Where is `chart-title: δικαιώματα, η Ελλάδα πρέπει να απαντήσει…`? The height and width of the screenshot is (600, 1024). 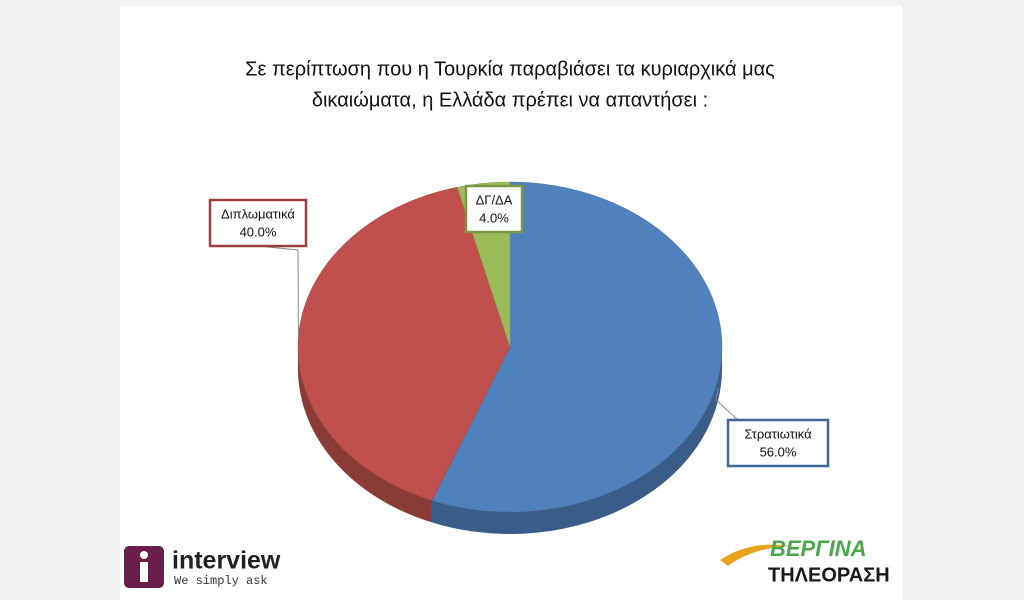 chart-title: δικαιώματα, η Ελλάδα πρέπει να απαντήσει… is located at coordinates (510, 100).